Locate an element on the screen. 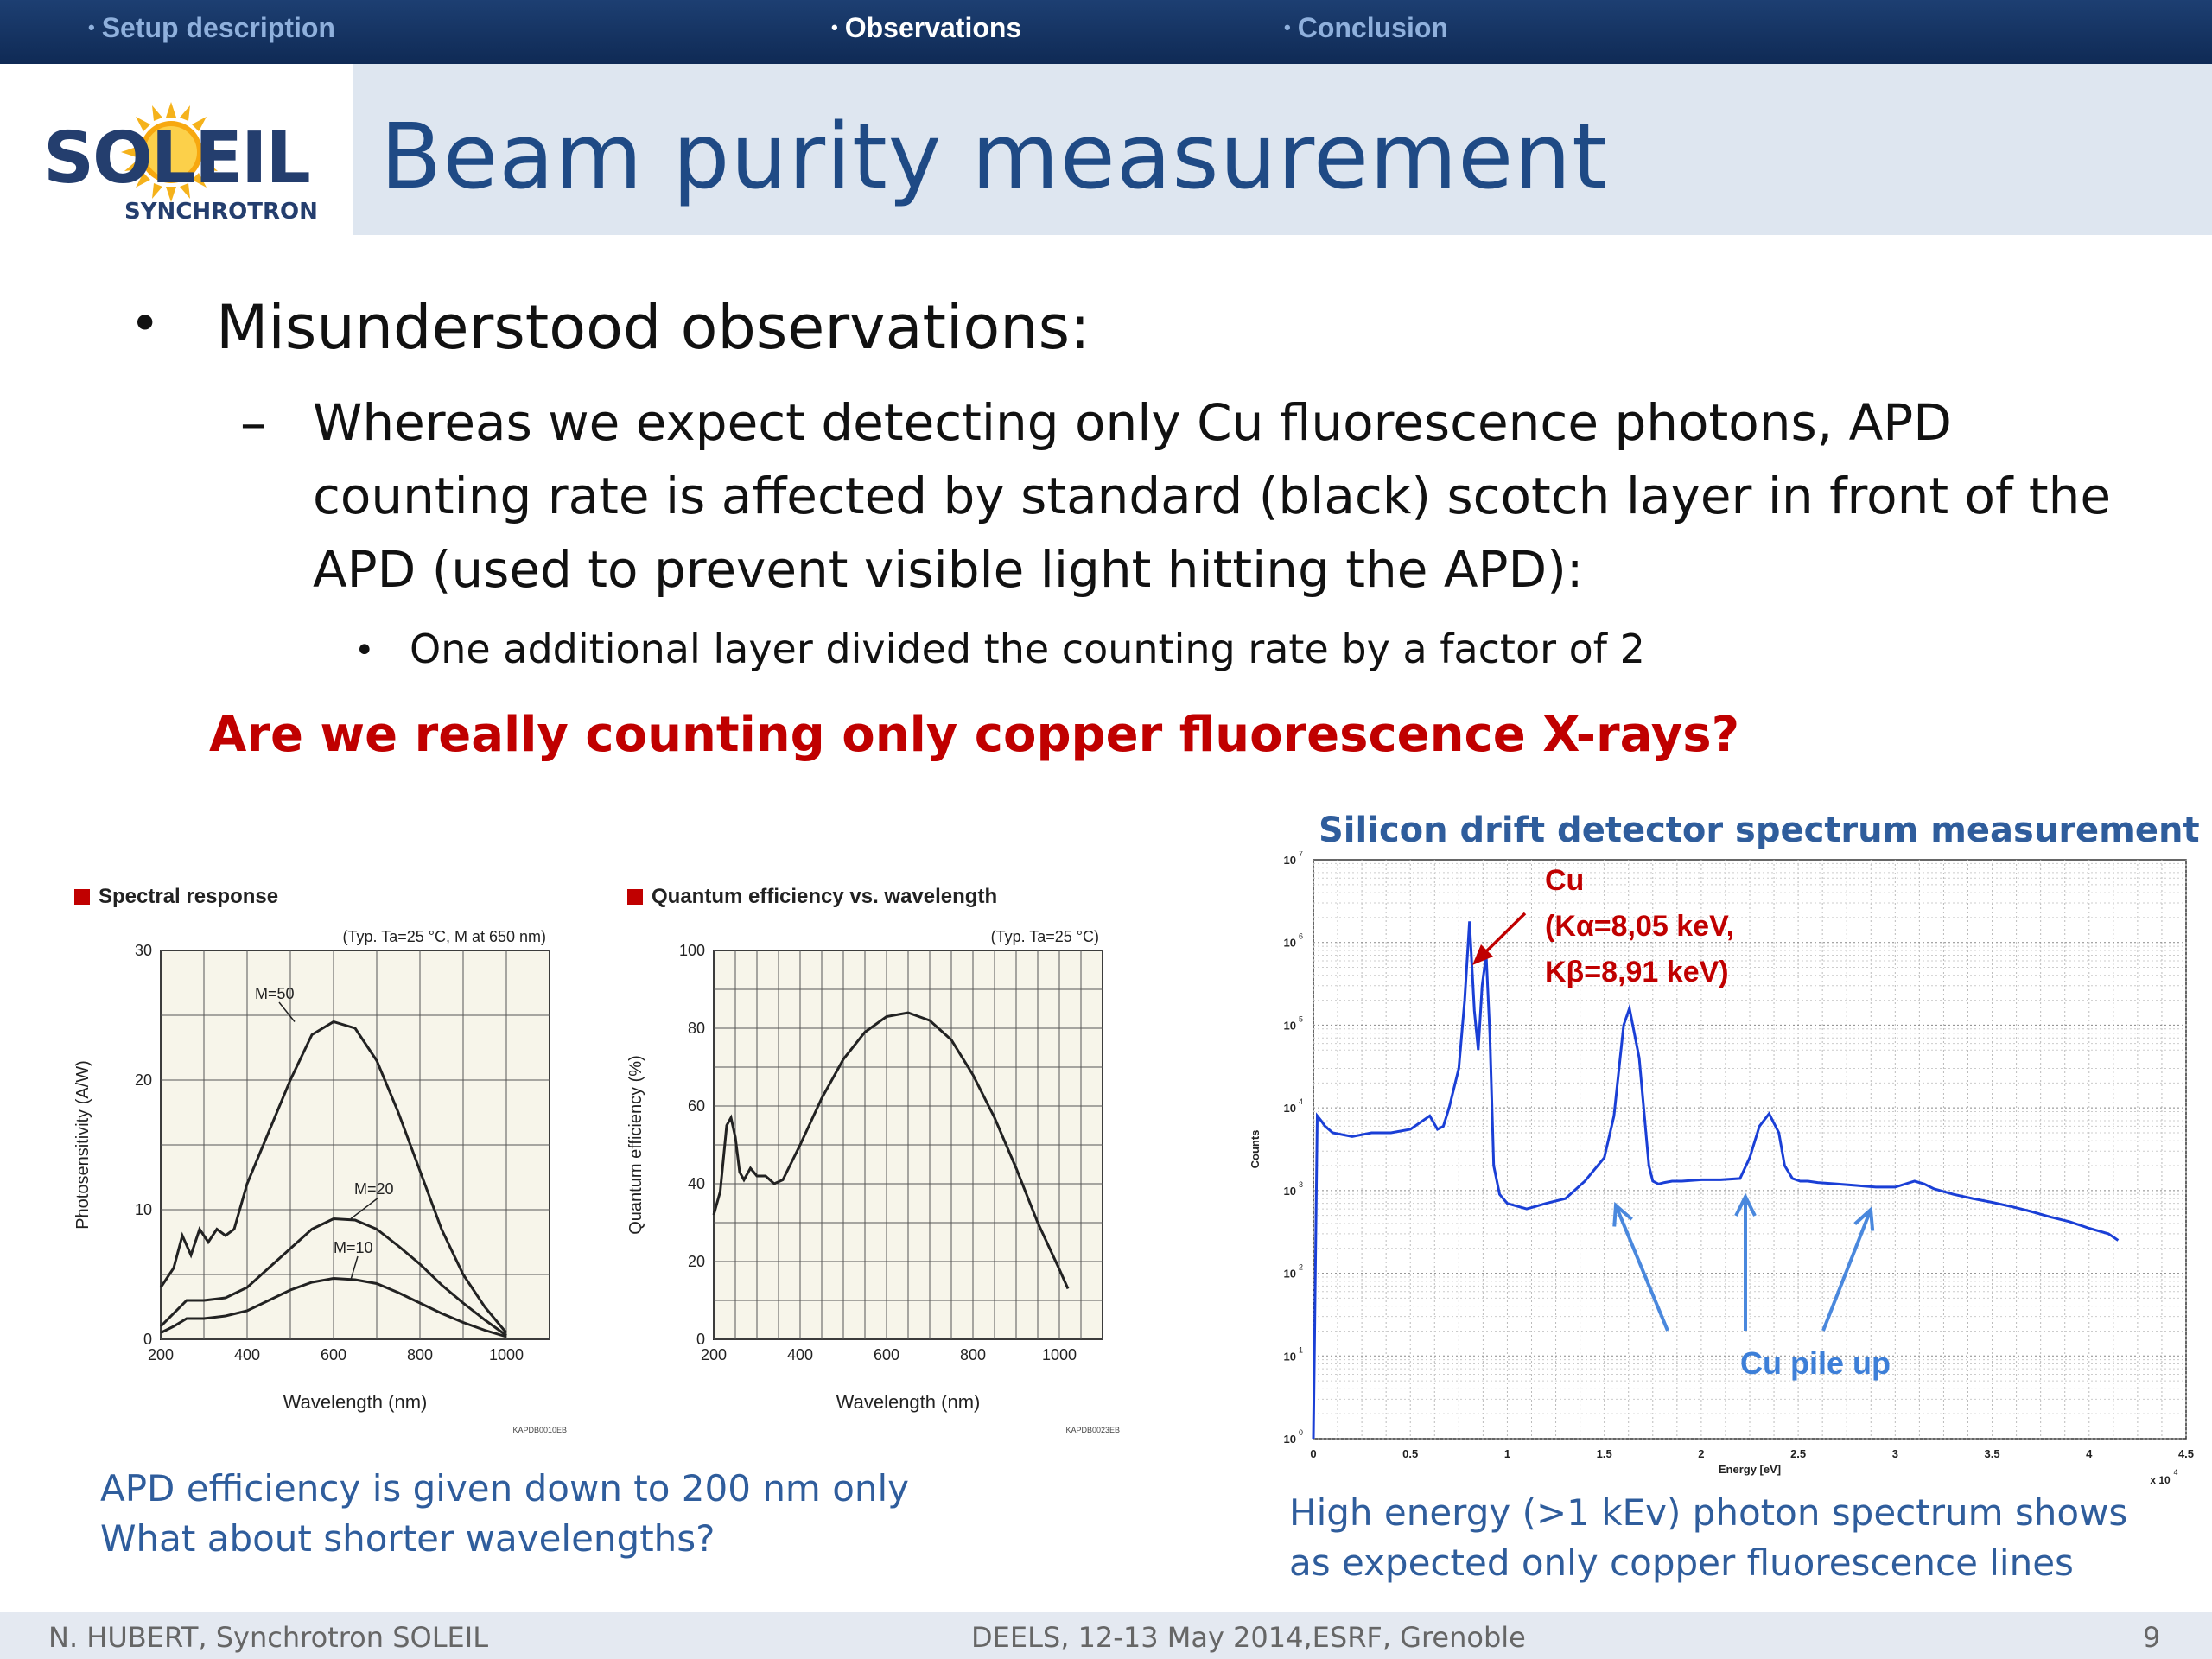 The height and width of the screenshot is (1659, 2212). x-tick-label: 800 is located at coordinates (420, 1354).